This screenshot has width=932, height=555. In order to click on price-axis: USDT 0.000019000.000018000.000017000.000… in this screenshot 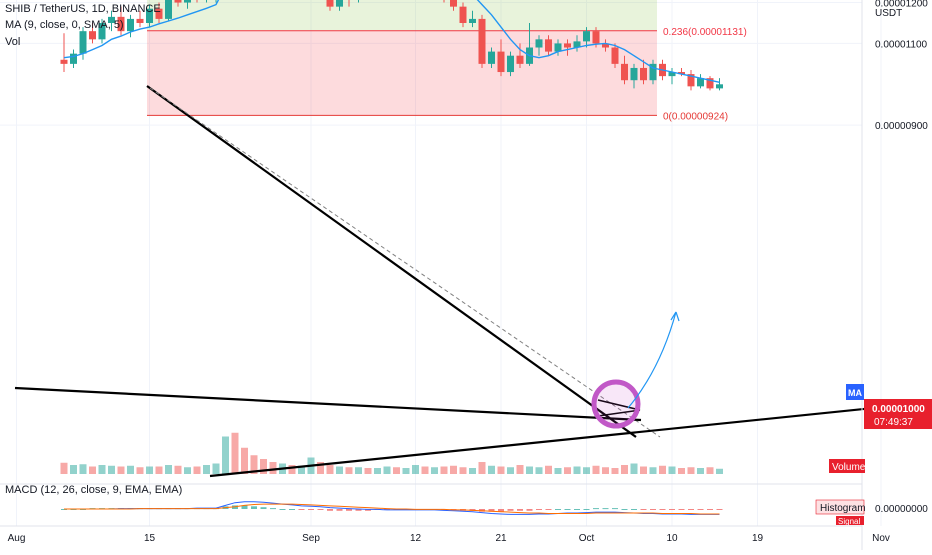, I will do `click(901, 66)`.